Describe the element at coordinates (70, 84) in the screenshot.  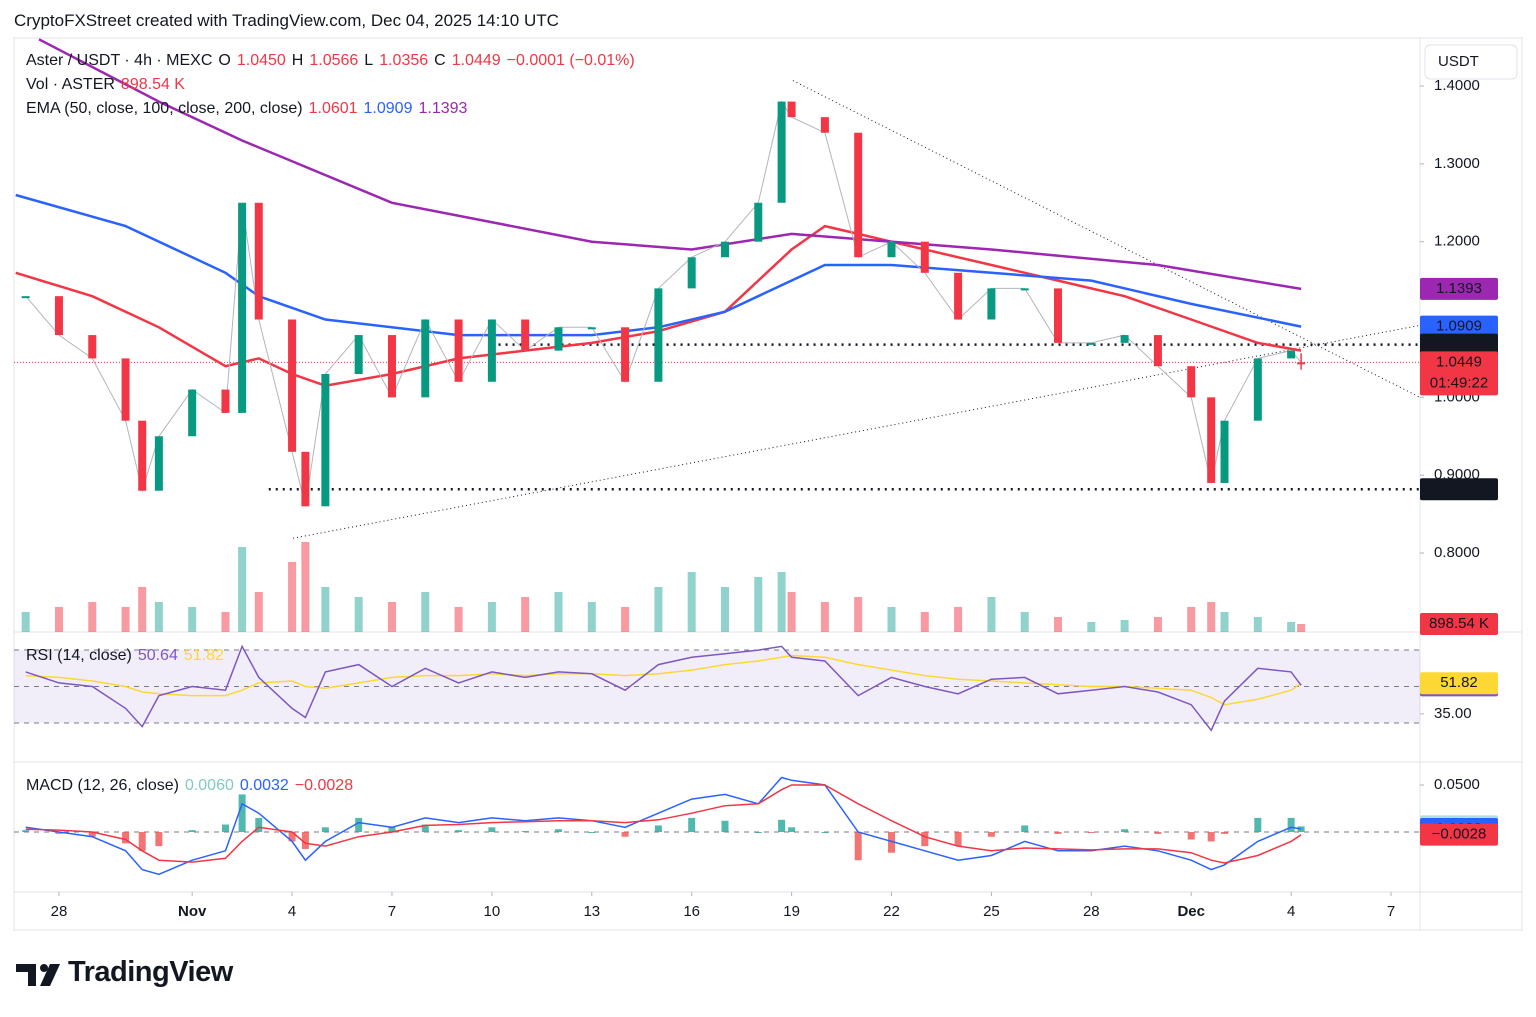
I see `volume-title: Vol · ASTER` at that location.